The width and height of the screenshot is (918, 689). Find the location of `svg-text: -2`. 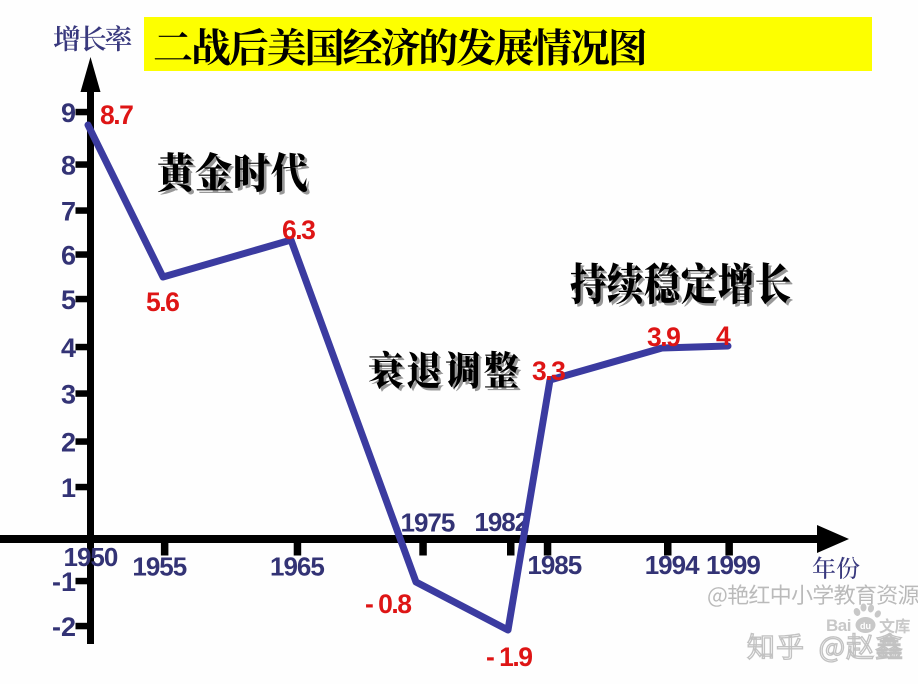

svg-text: -2 is located at coordinates (64, 627).